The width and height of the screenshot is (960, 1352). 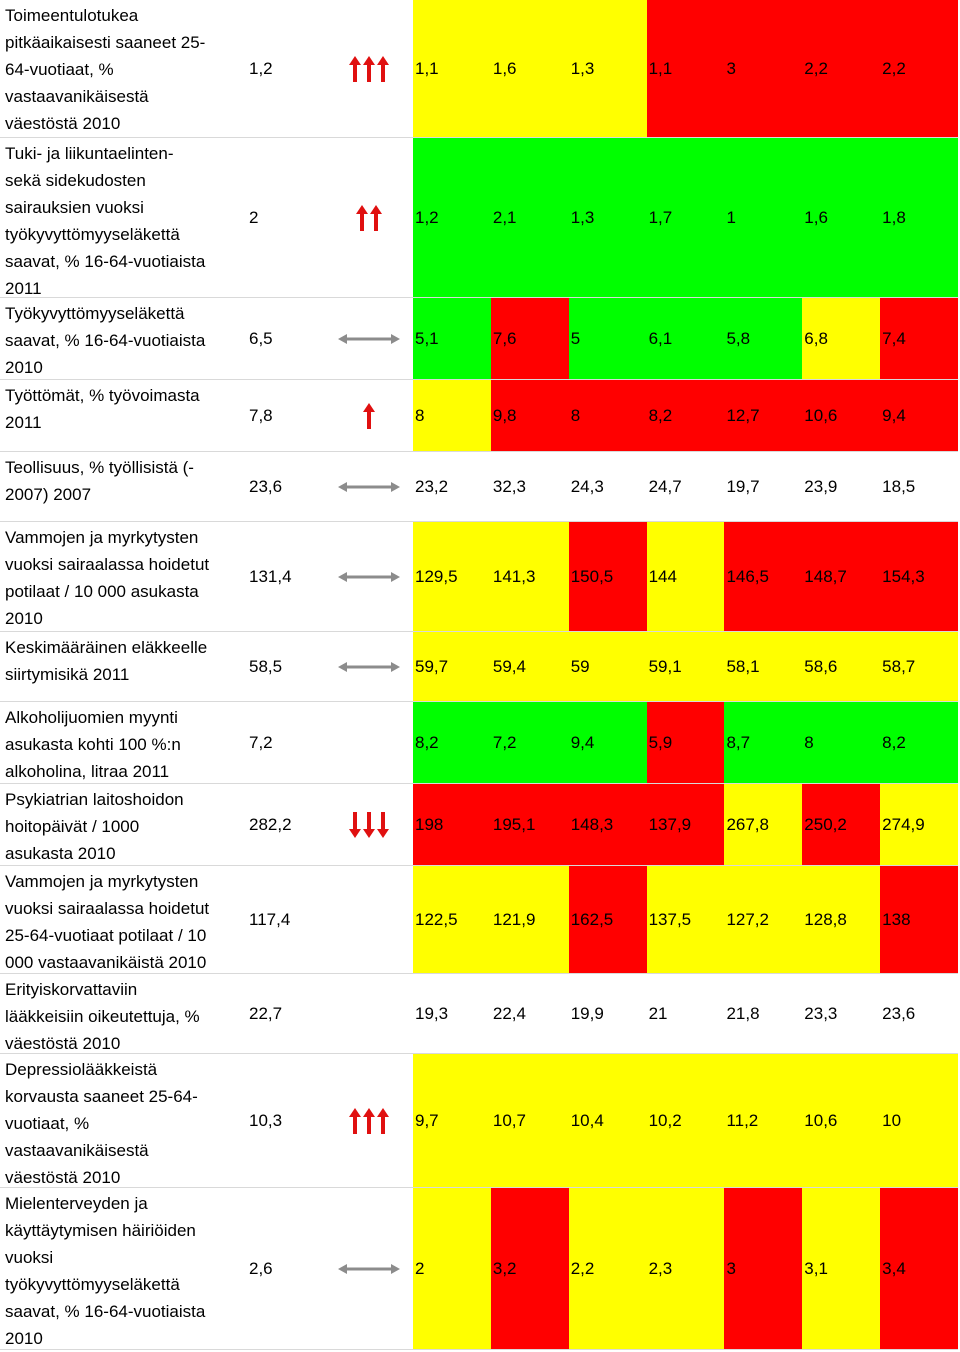 What do you see at coordinates (763, 68) in the screenshot?
I see `value-cell: 3` at bounding box center [763, 68].